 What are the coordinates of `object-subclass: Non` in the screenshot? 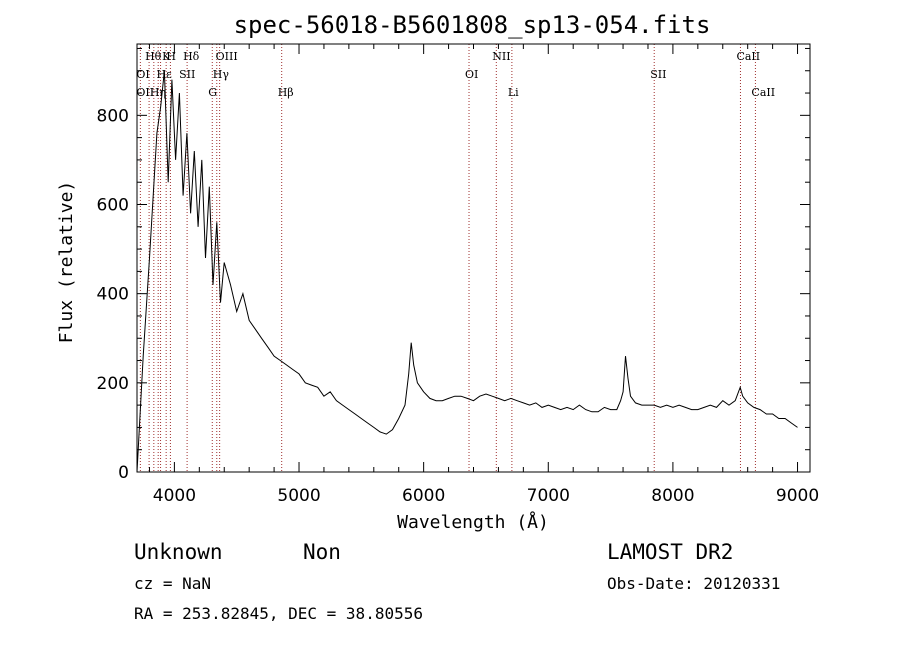 It's located at (322, 552).